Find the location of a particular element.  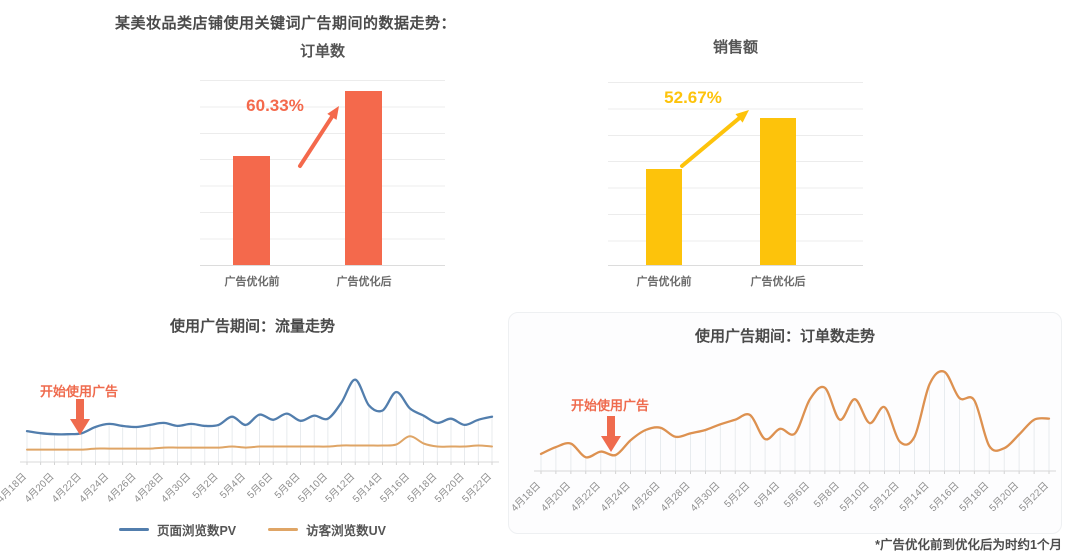

sales-cat-before: 广告优化前 is located at coordinates (664, 282).